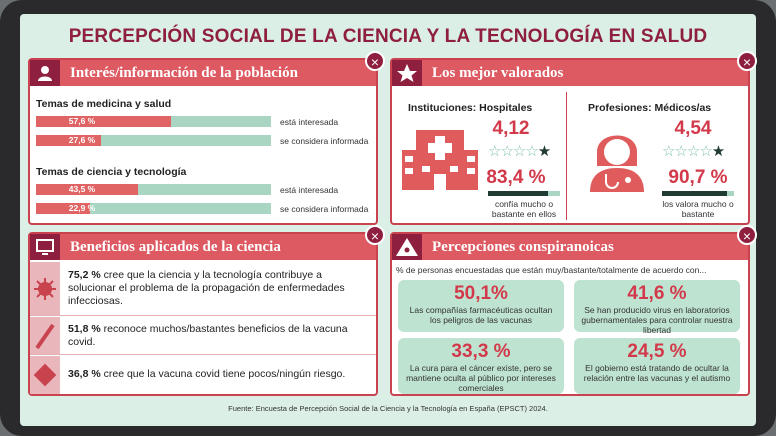  Describe the element at coordinates (82, 189) in the screenshot. I see `bar-label: 43,5 %` at that location.